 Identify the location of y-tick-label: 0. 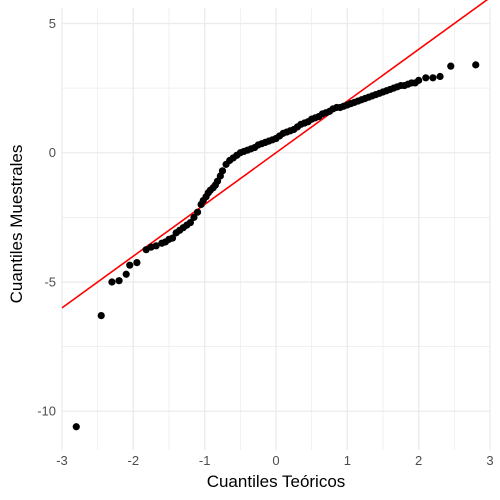
(52, 152).